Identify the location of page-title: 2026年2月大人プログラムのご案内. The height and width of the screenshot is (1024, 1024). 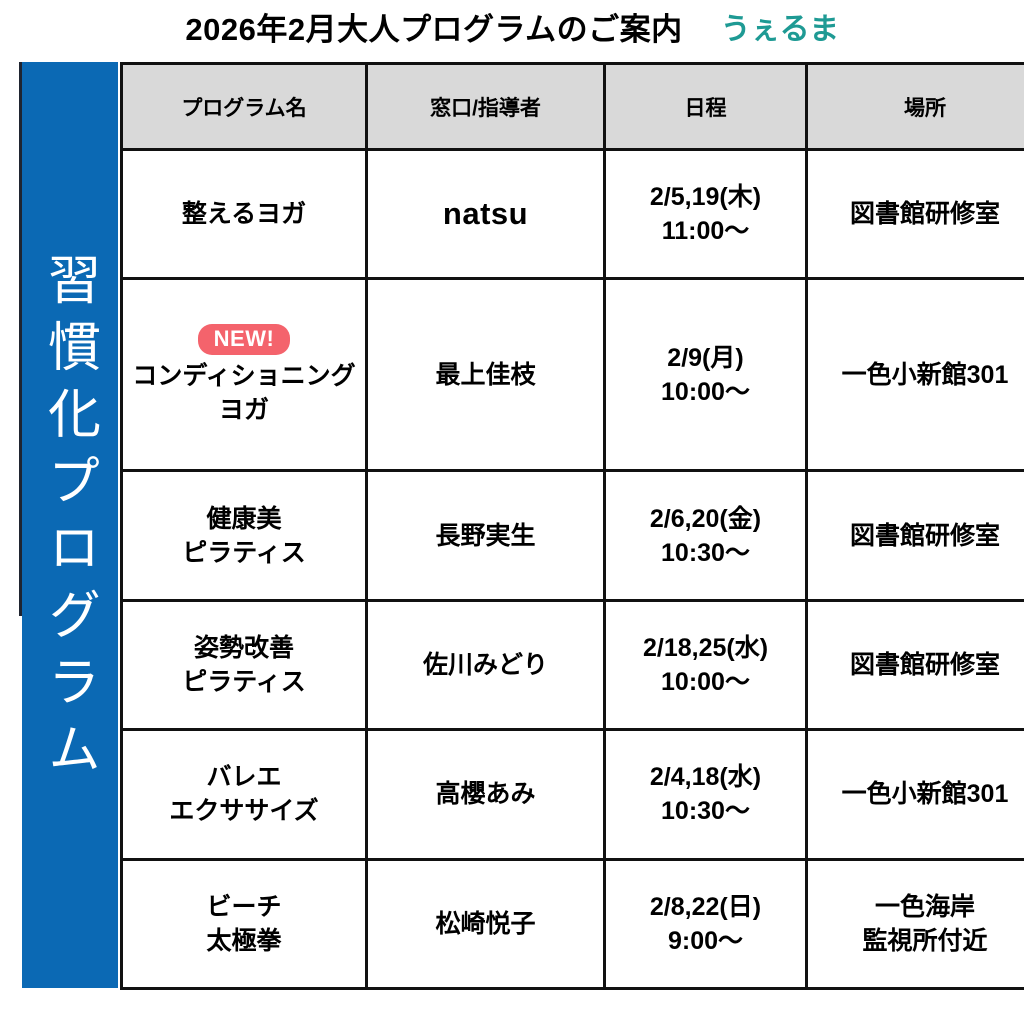
(434, 29).